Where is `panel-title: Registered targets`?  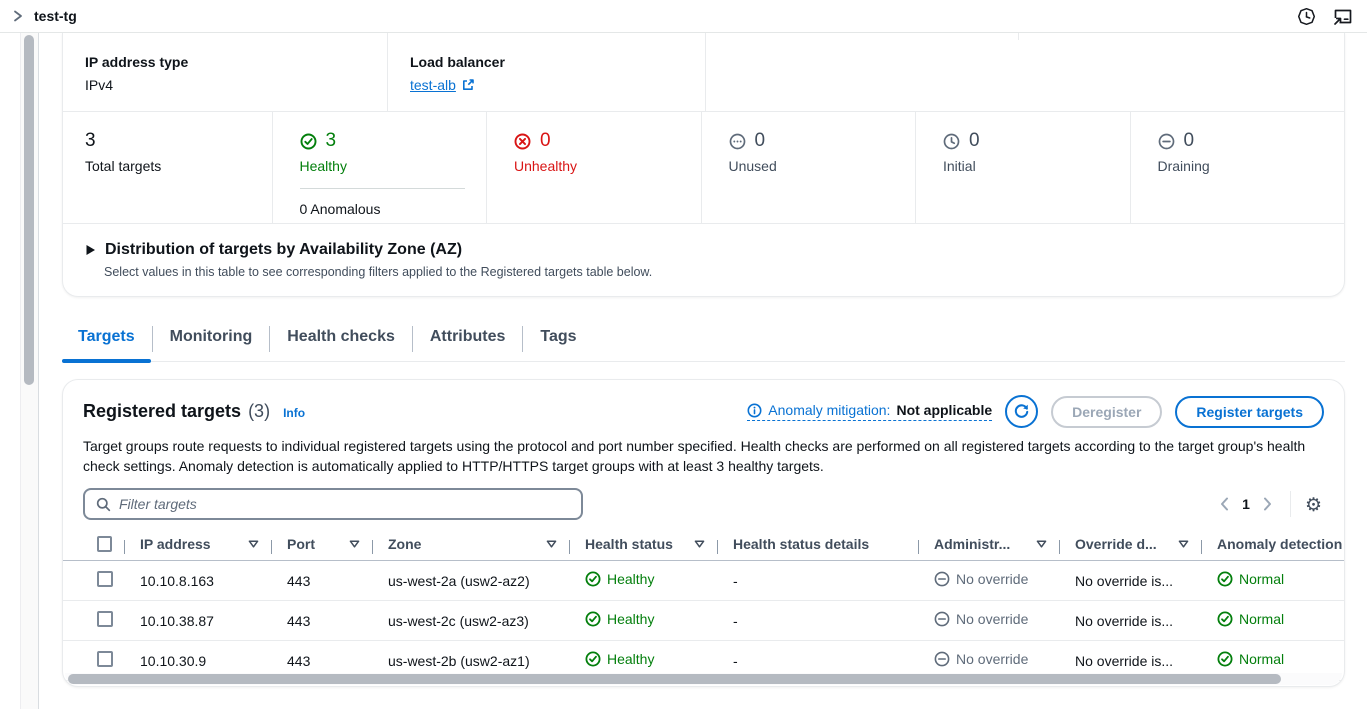
panel-title: Registered targets is located at coordinates (162, 411).